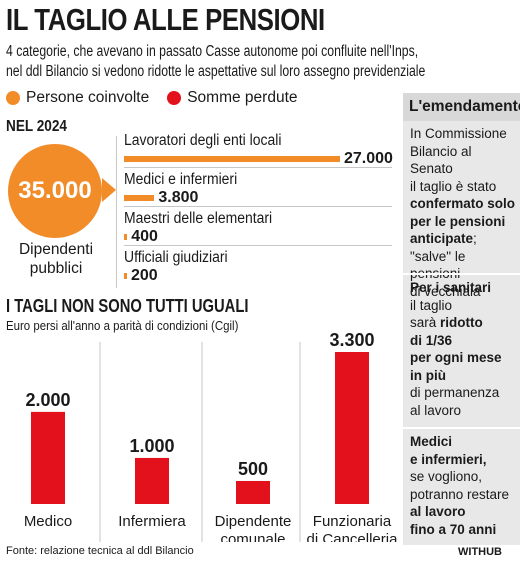 This screenshot has width=520, height=561. I want to click on legend-swatch-red, so click(174, 98).